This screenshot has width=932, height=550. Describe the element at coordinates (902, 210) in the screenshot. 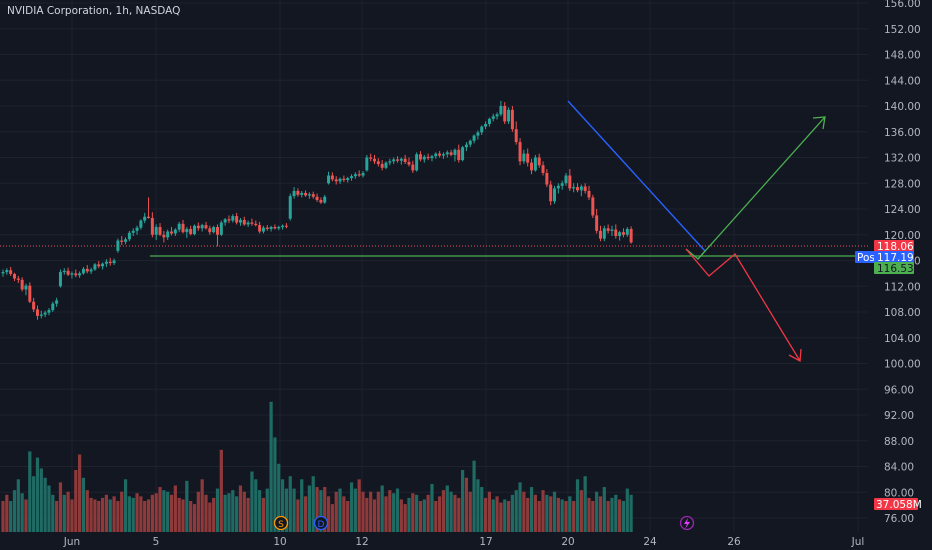

I see `y-tick-label: 124.00` at that location.